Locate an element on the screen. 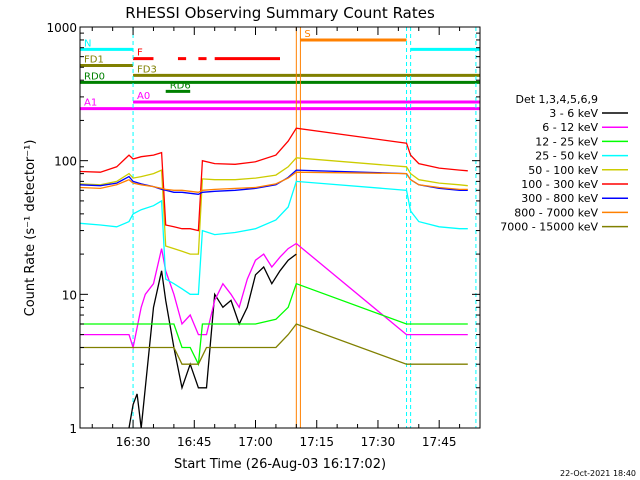  flag-label: FD3 is located at coordinates (147, 69).